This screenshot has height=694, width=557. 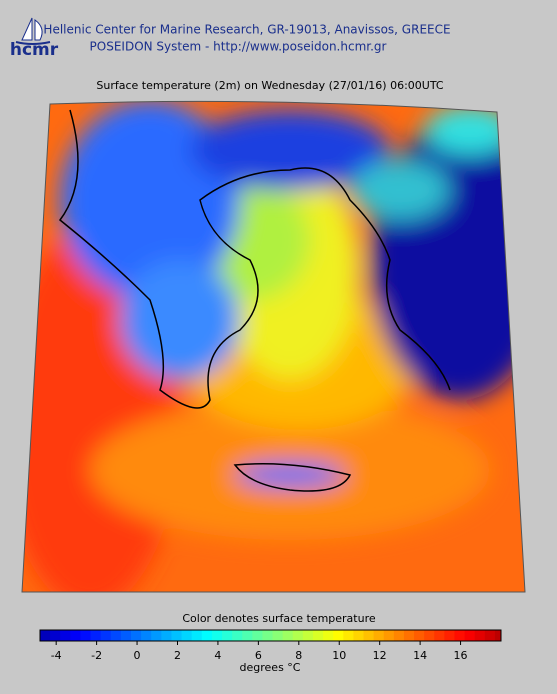 What do you see at coordinates (137, 655) in the screenshot?
I see `tick-label: 0` at bounding box center [137, 655].